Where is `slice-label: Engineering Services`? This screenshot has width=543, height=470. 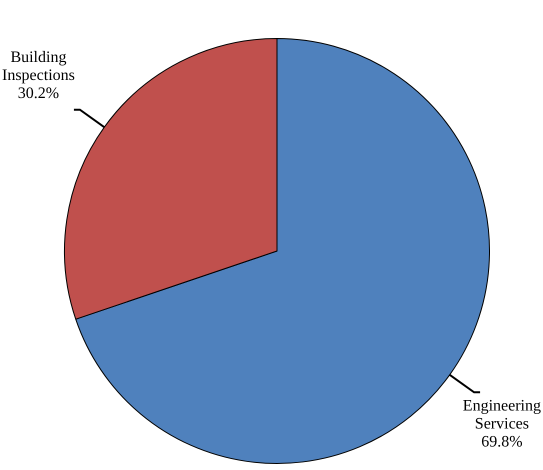 slice-label: Engineering Services is located at coordinates (502, 415).